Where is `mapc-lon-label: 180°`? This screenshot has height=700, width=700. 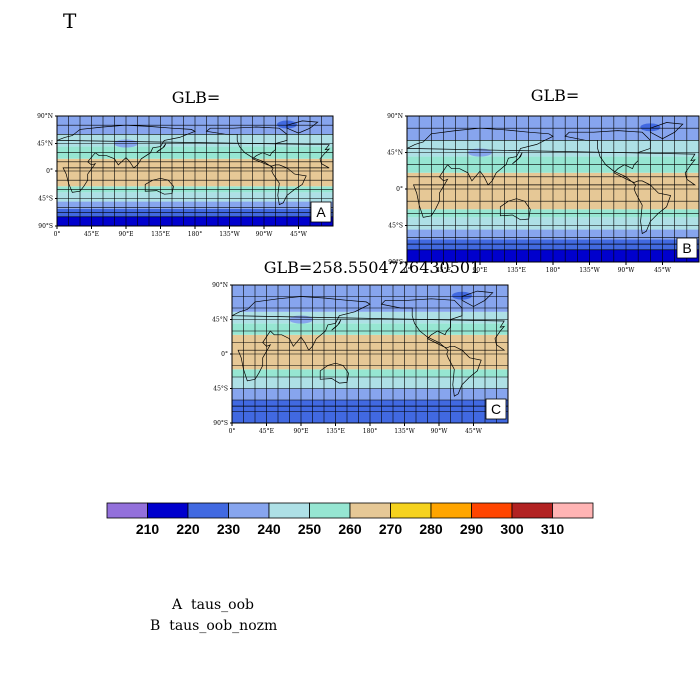 mapc-lon-label: 180° is located at coordinates (370, 431).